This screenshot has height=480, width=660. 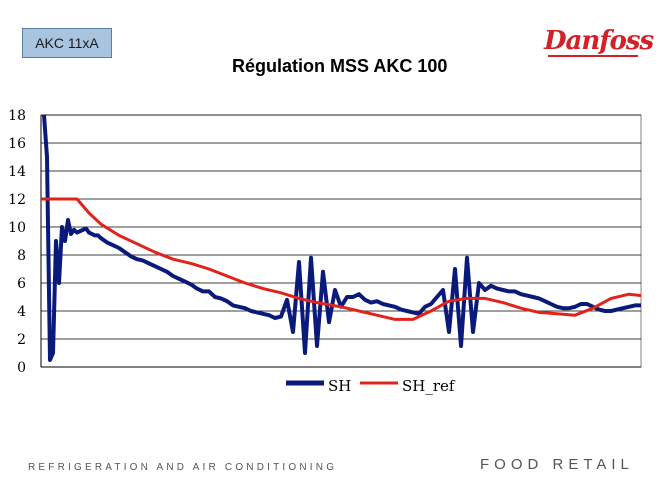 What do you see at coordinates (21, 284) in the screenshot?
I see `y-tick-label: 6` at bounding box center [21, 284].